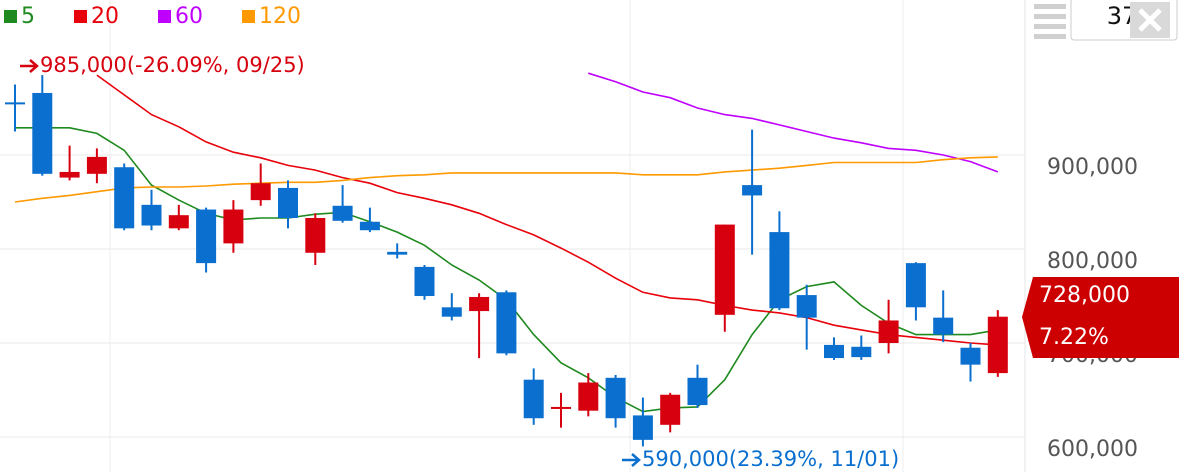 The image size is (1179, 472). I want to click on legend-label: 5, so click(28, 16).